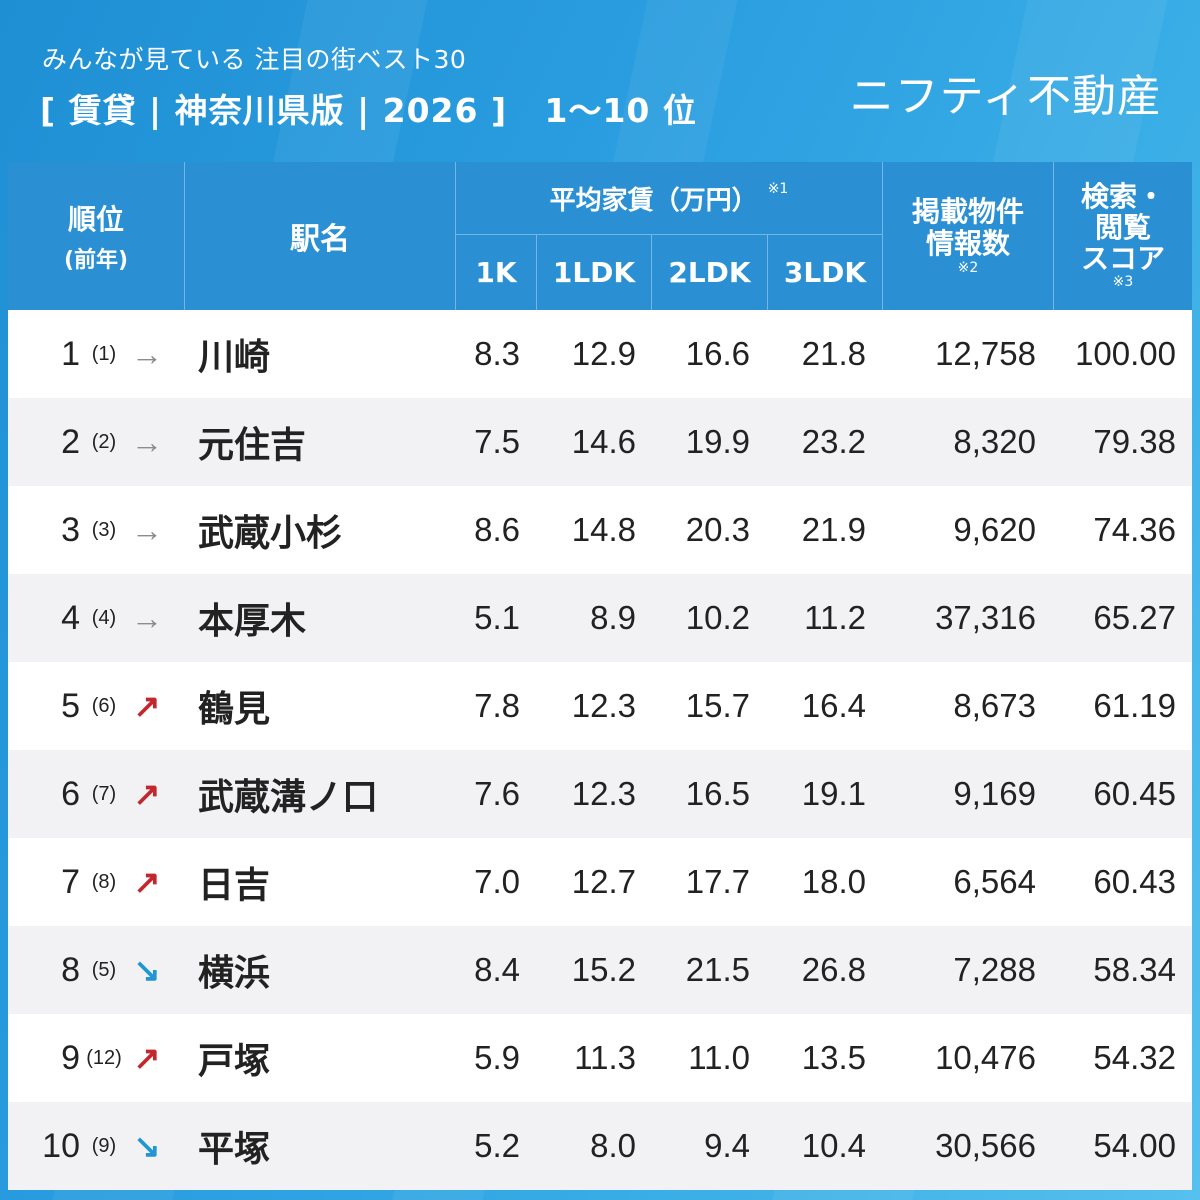 Image resolution: width=1200 pixels, height=1200 pixels. What do you see at coordinates (833, 353) in the screenshot?
I see `rent-3ldk: 21.8` at bounding box center [833, 353].